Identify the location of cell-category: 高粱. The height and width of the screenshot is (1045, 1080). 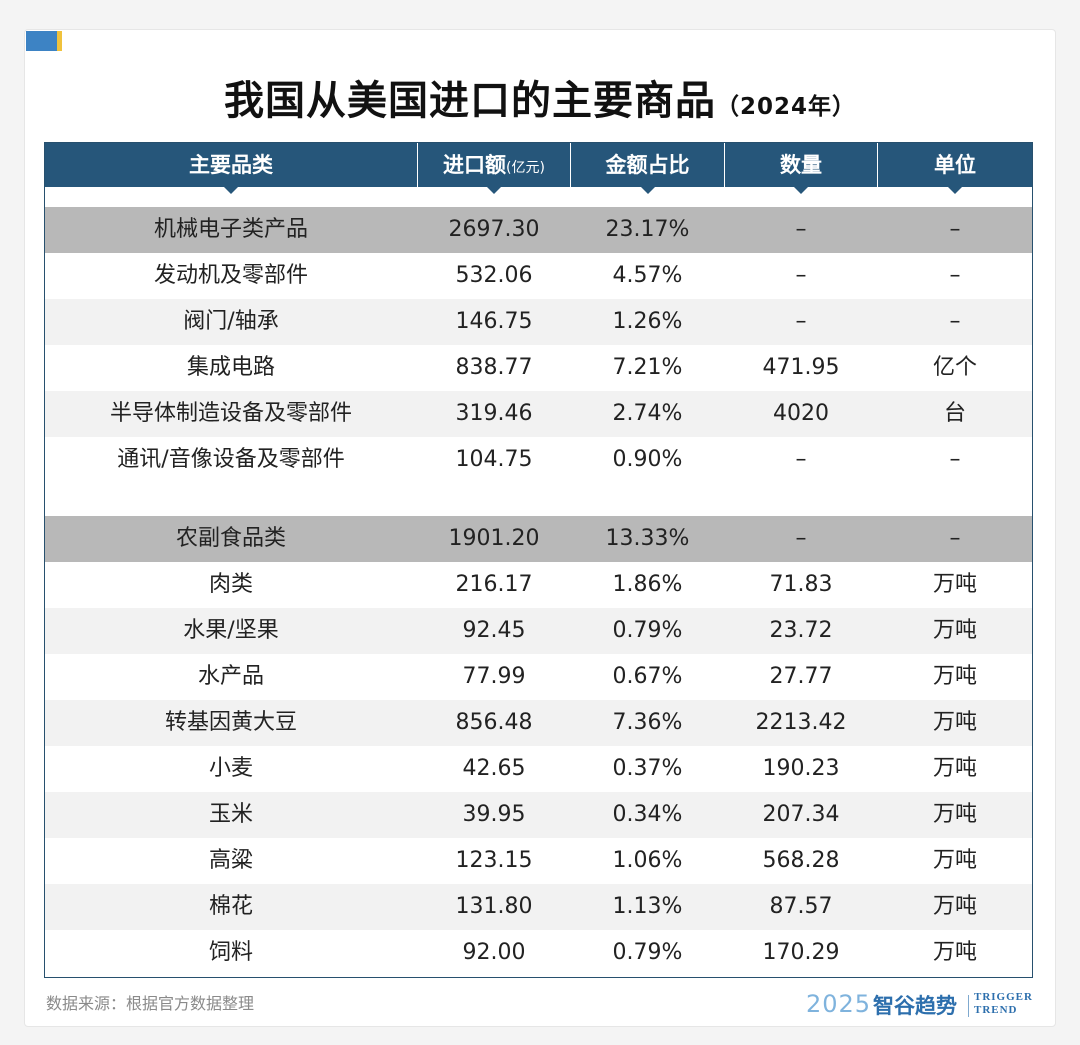
(230, 860).